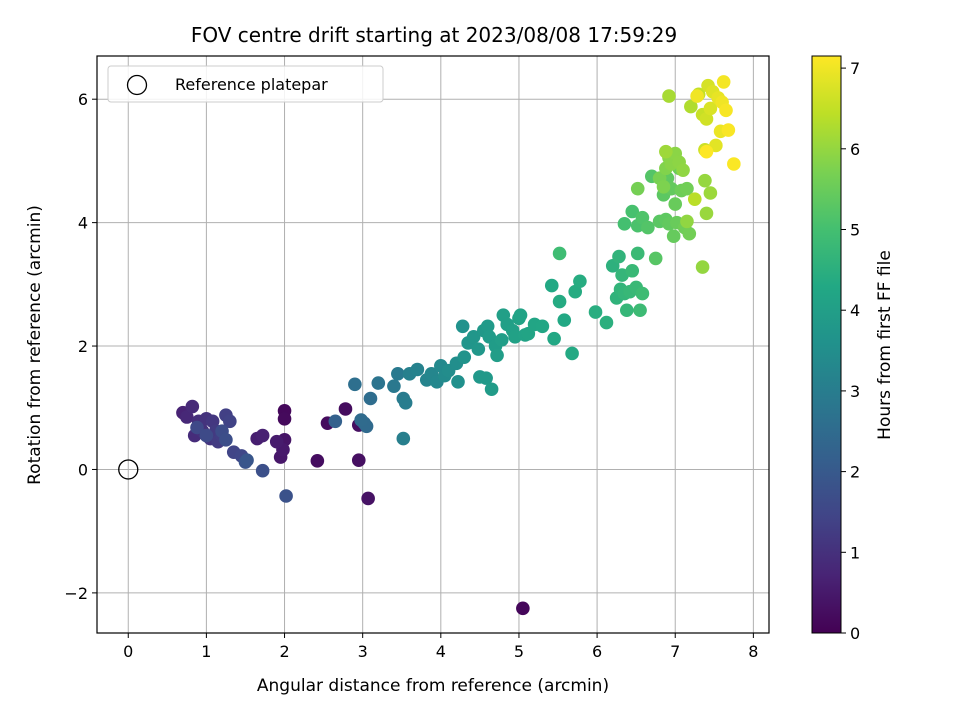 The width and height of the screenshot is (960, 720). I want to click on legend-marker-open-circle, so click(137, 85).